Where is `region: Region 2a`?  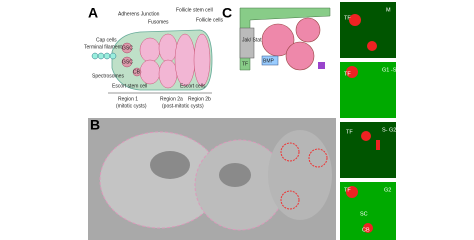 region: Region 2a is located at coordinates (171, 99).